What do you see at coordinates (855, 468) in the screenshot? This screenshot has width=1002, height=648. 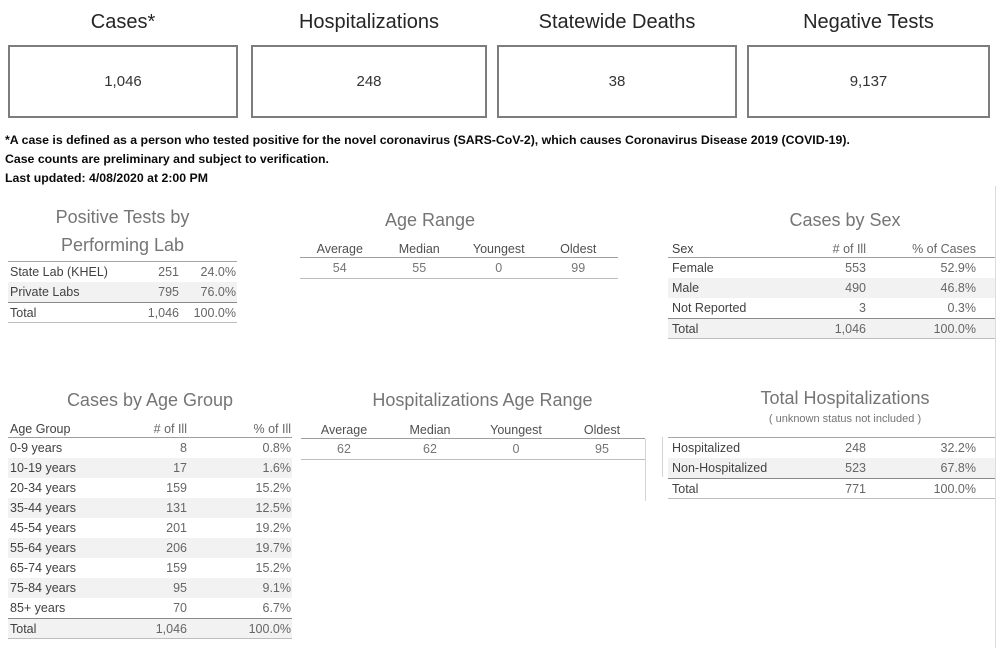 I see `table-cell: 523` at bounding box center [855, 468].